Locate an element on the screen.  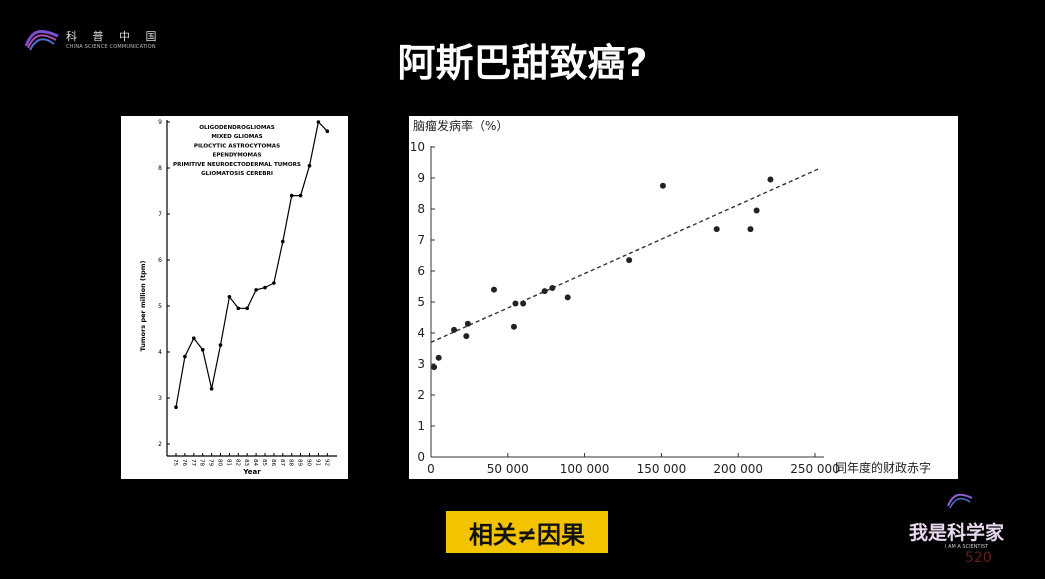
x-tick-label: 89 is located at coordinates (300, 463).